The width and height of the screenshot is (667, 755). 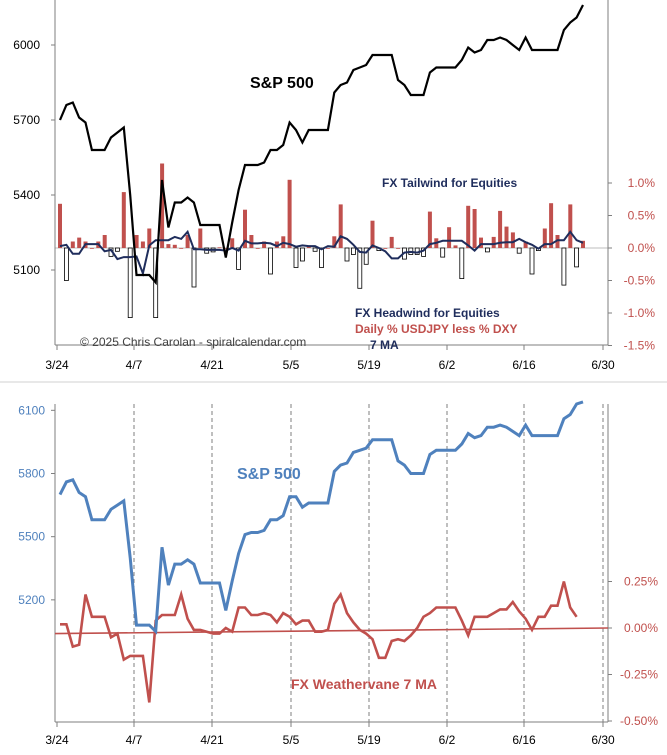 What do you see at coordinates (134, 740) in the screenshot?
I see `bottom-x-tick-label: 4/7` at bounding box center [134, 740].